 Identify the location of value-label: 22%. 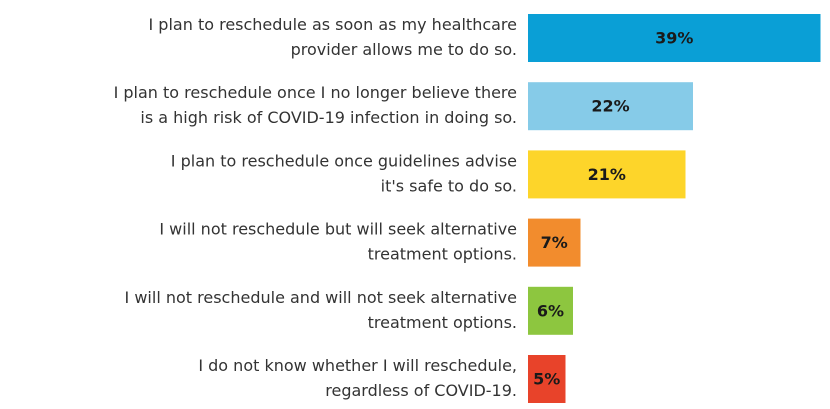
(610, 106).